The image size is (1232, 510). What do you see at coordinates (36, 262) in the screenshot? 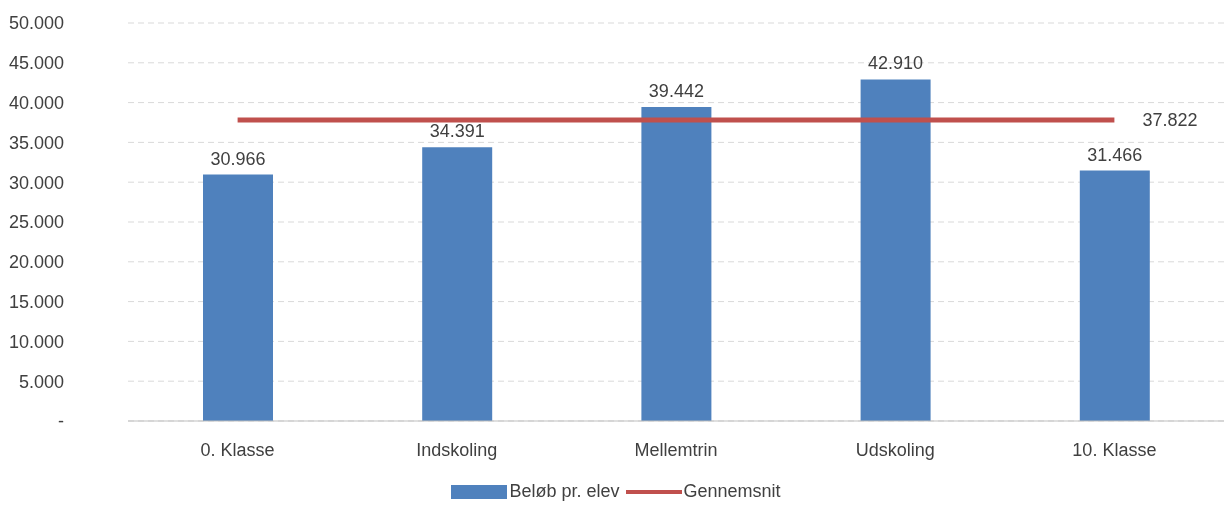
I see `y-tick-label: 20.000` at bounding box center [36, 262].